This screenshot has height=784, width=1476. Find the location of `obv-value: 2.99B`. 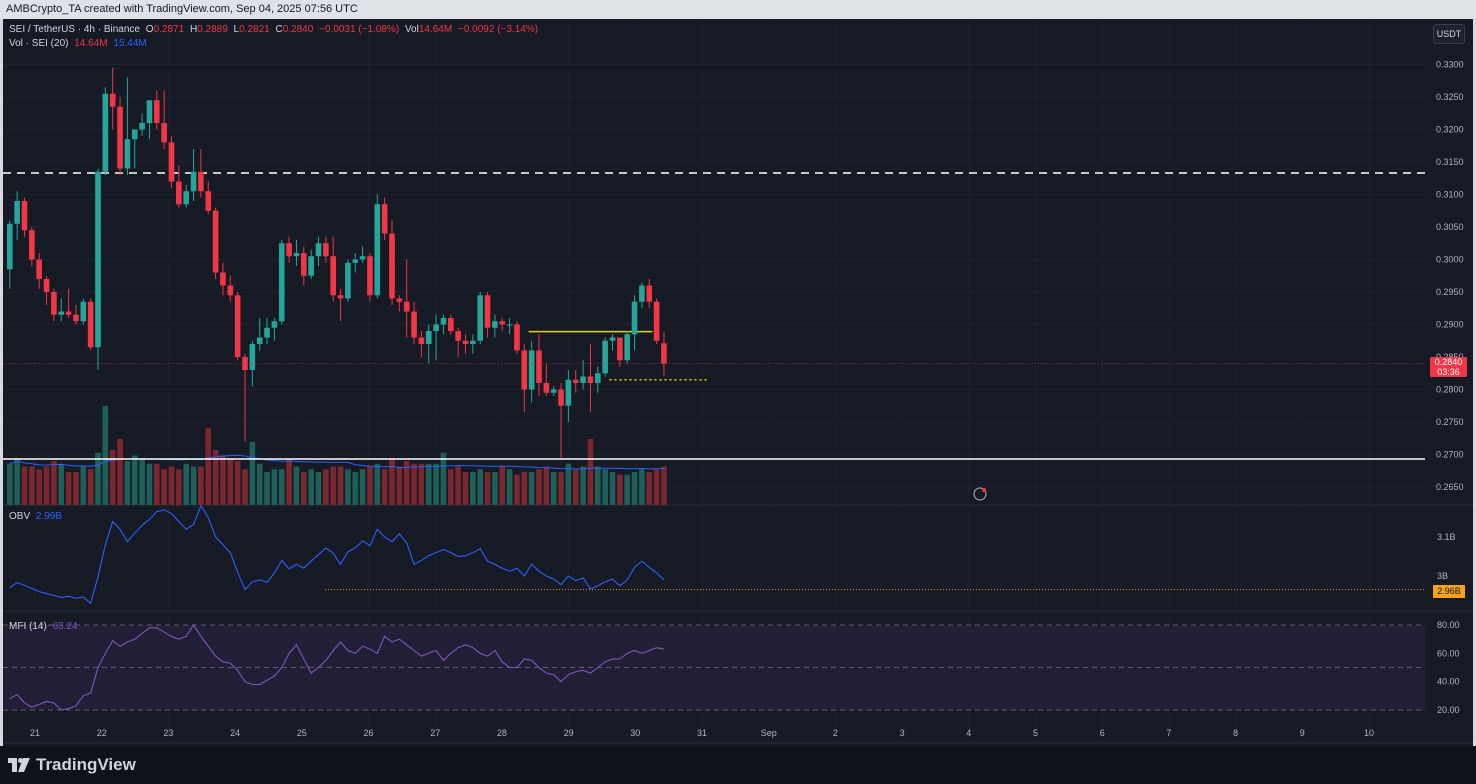

obv-value: 2.99B is located at coordinates (49, 516).